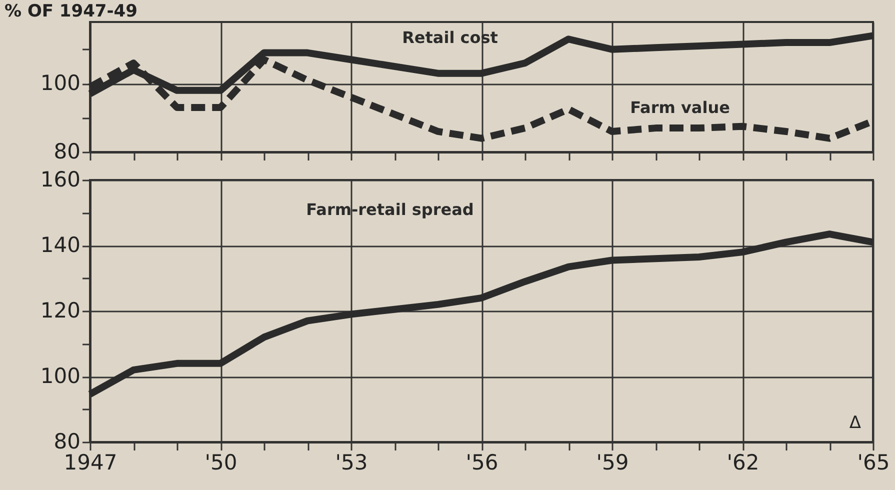  Describe the element at coordinates (482, 462) in the screenshot. I see `x-tick-label: '56` at that location.